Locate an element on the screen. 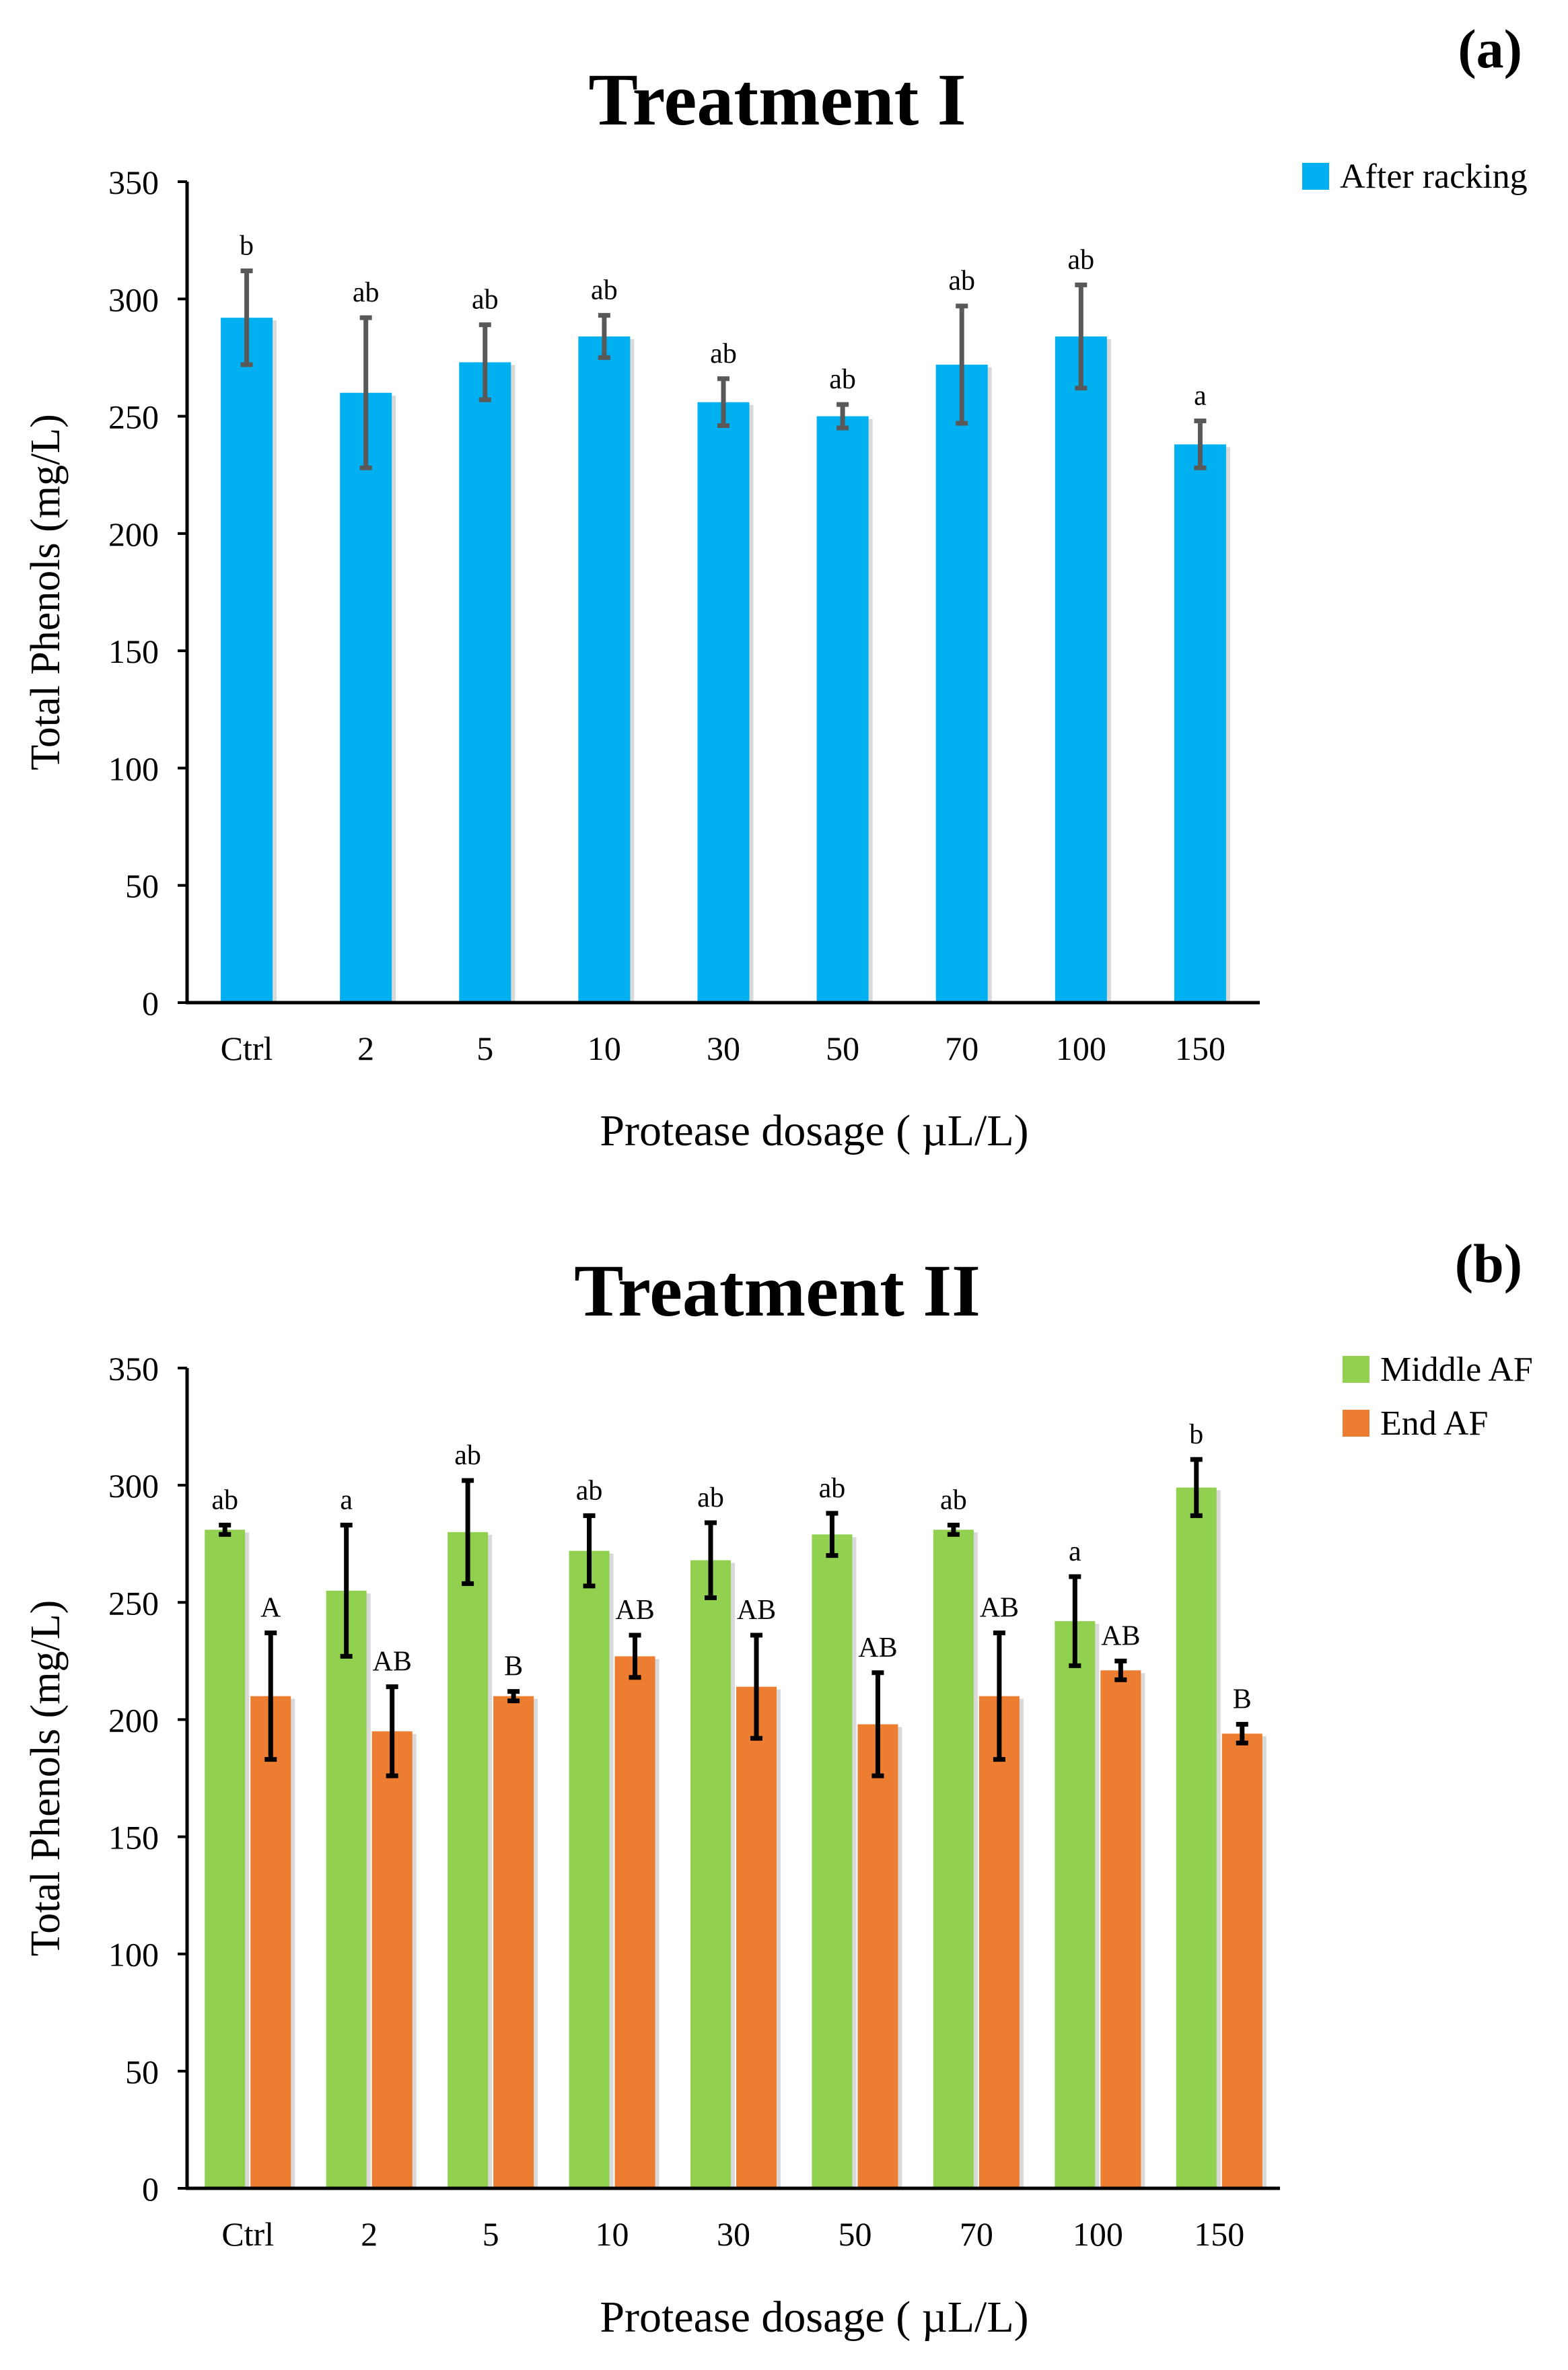 The image size is (1568, 2370). chart-title: Treatment I is located at coordinates (777, 100).